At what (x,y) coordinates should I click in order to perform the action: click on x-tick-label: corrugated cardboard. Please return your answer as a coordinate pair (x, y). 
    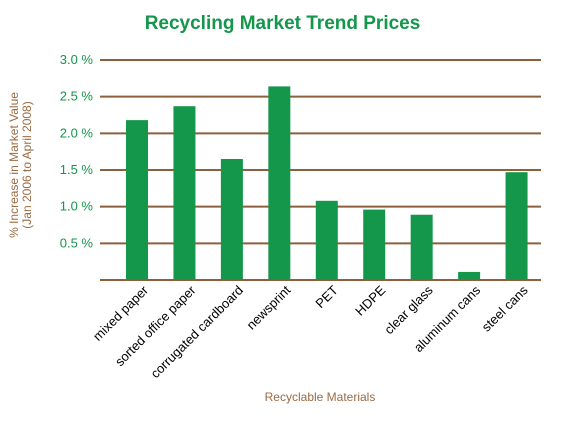
    Looking at the image, I should click on (197, 332).